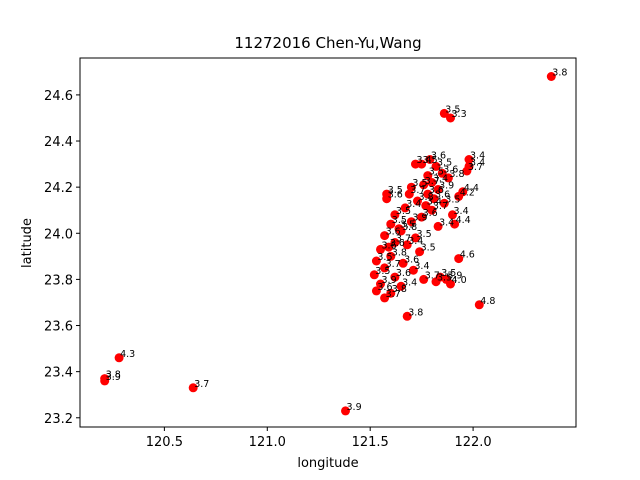 The width and height of the screenshot is (640, 480). I want to click on data-point-label: 4.8, so click(487, 301).